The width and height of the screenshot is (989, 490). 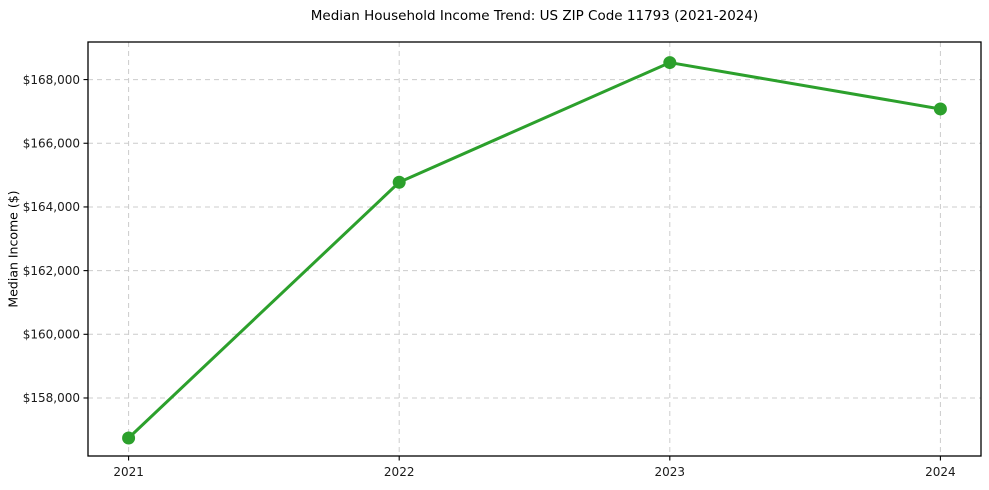 I want to click on y-tick-label: $168,000, so click(x=51, y=80).